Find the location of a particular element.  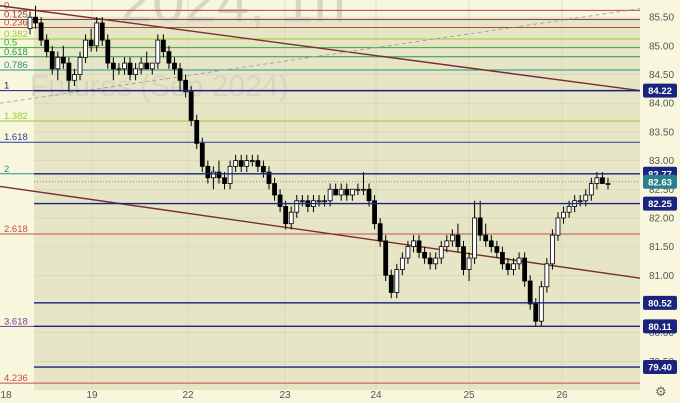

fib-level-label: 2 is located at coordinates (6, 169).